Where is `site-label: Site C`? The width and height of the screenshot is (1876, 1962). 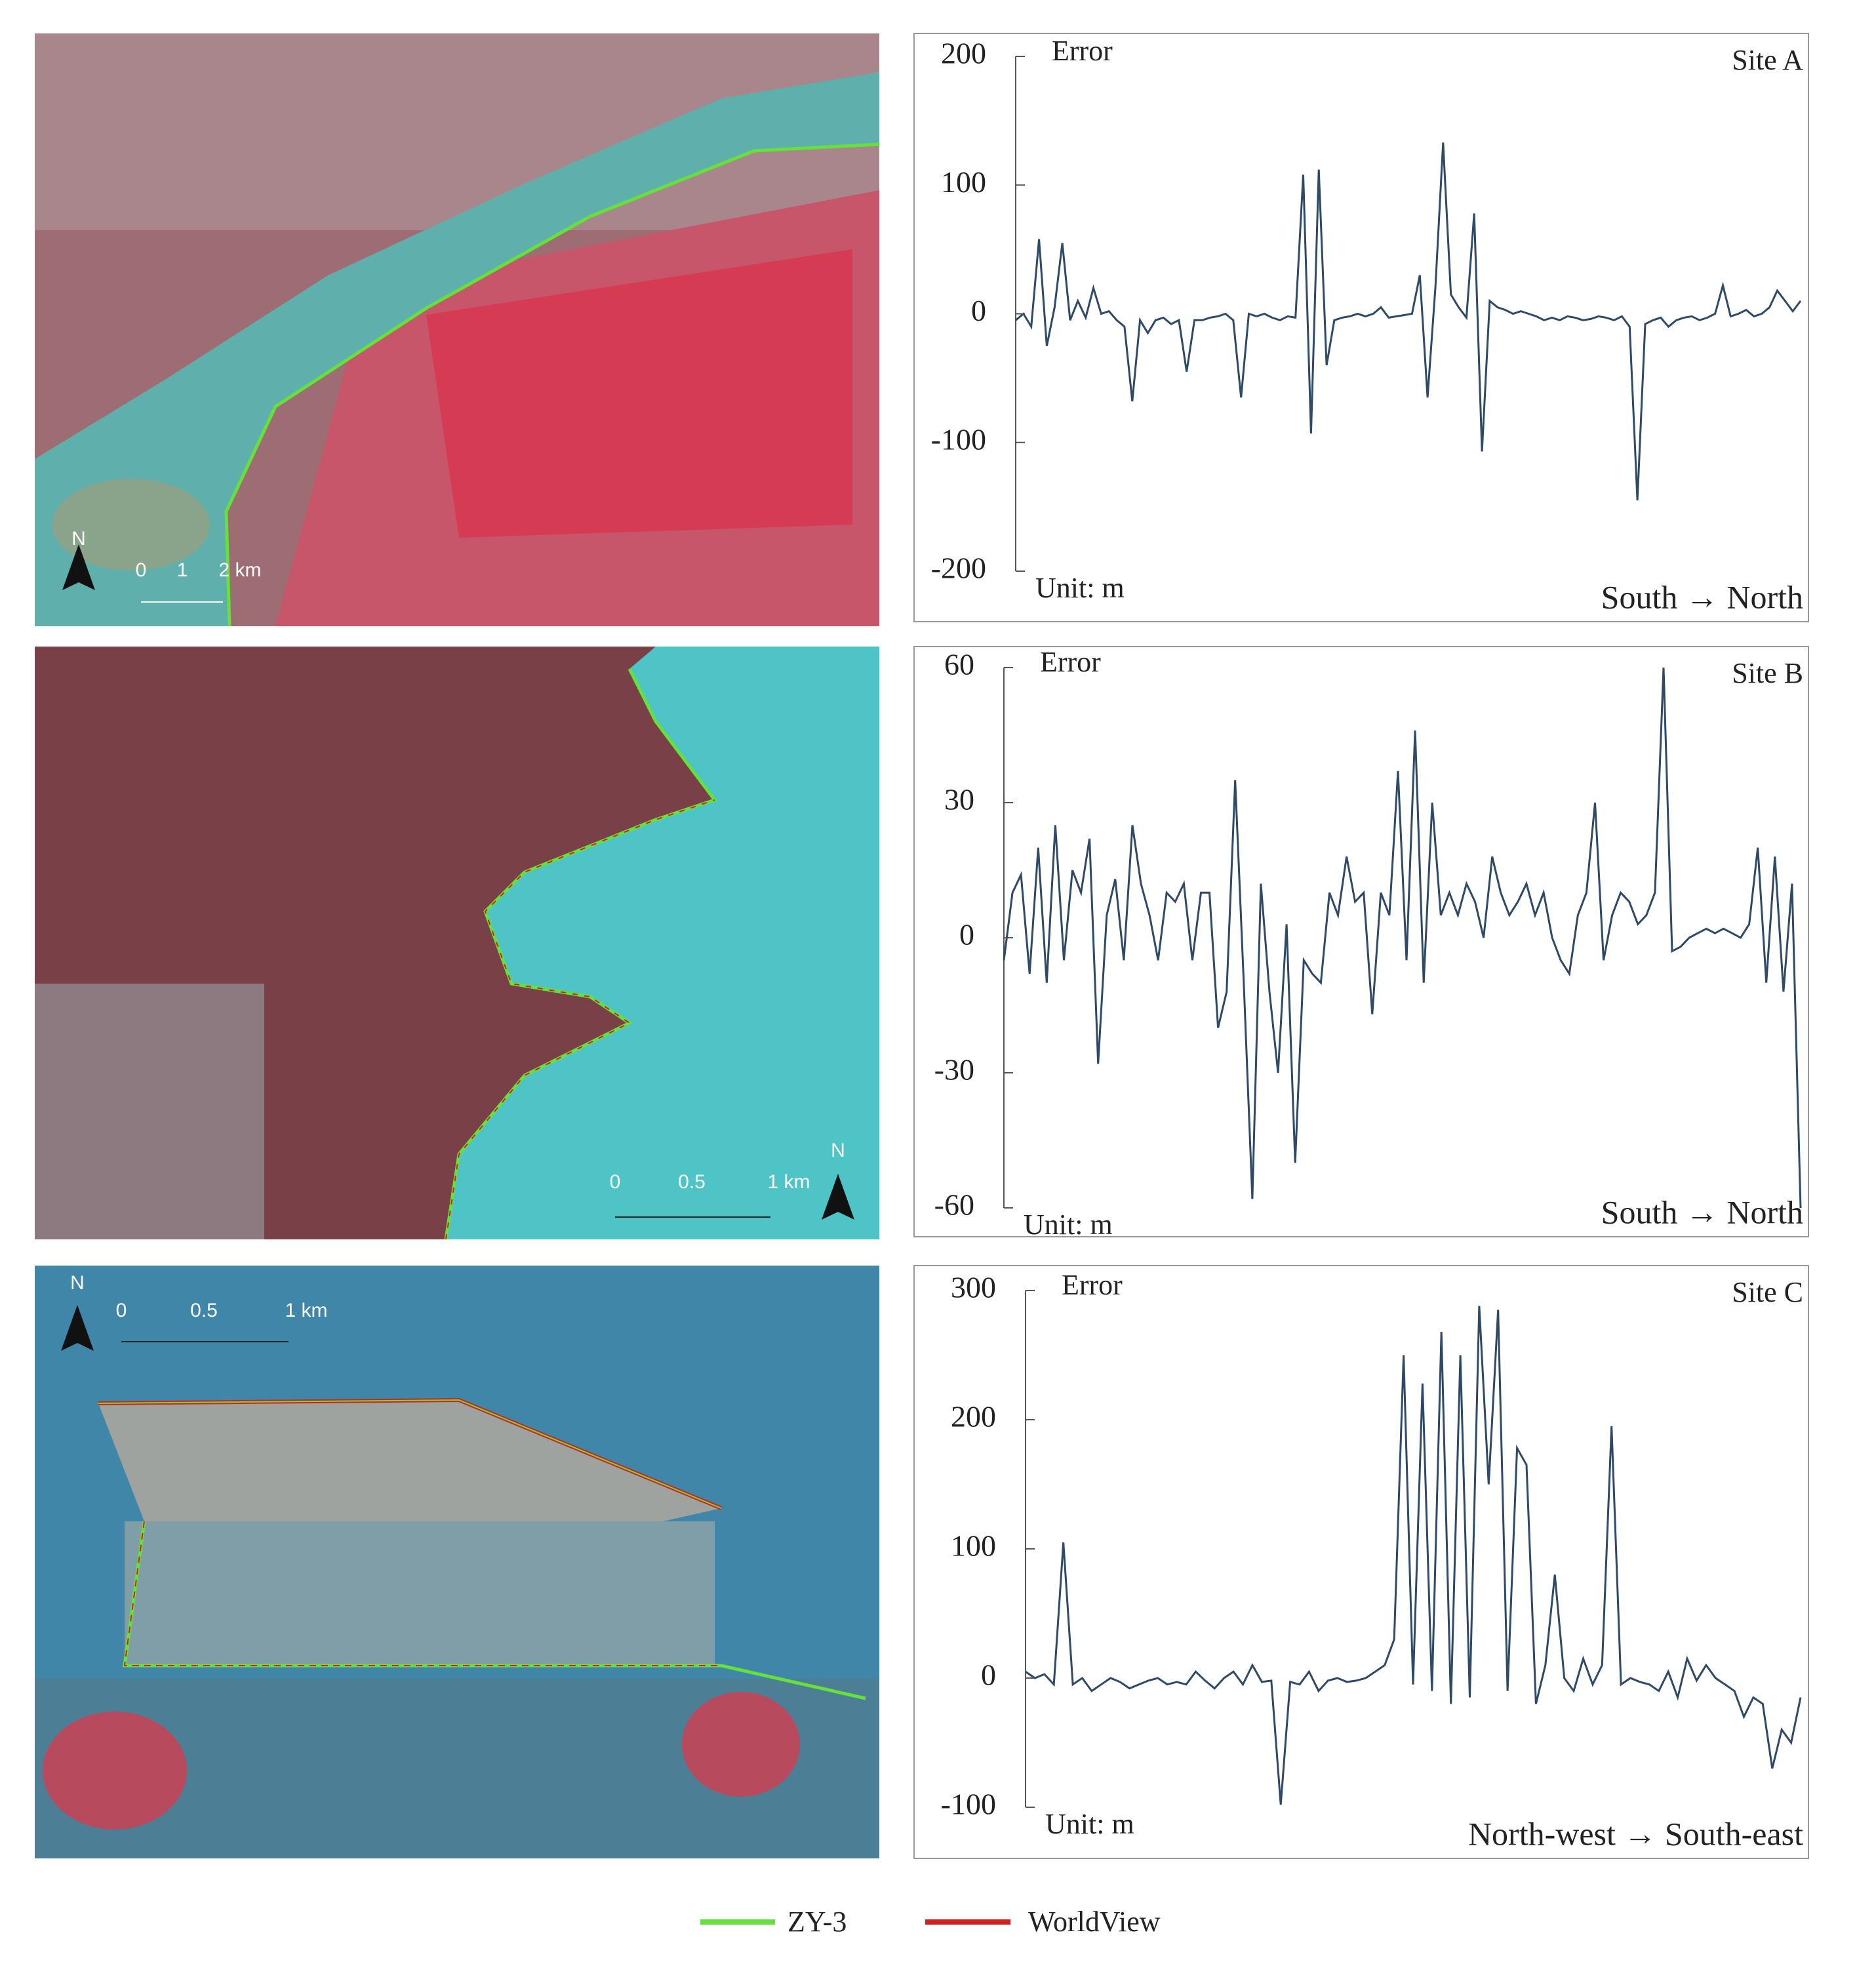 site-label: Site C is located at coordinates (1767, 1292).